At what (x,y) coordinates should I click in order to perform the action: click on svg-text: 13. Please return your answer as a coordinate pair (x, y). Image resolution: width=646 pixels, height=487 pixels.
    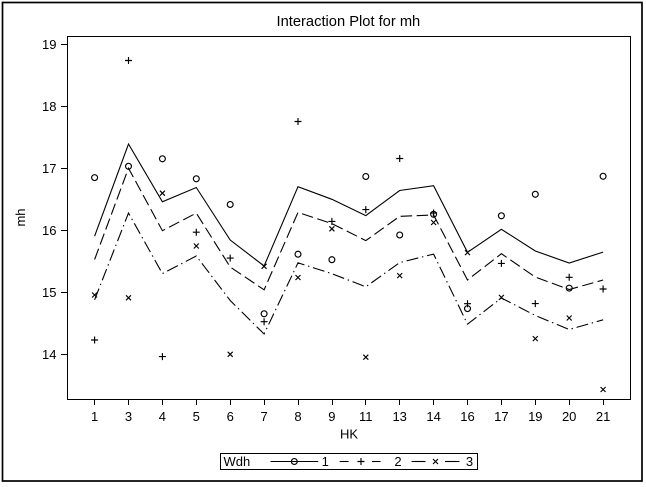
    Looking at the image, I should click on (399, 416).